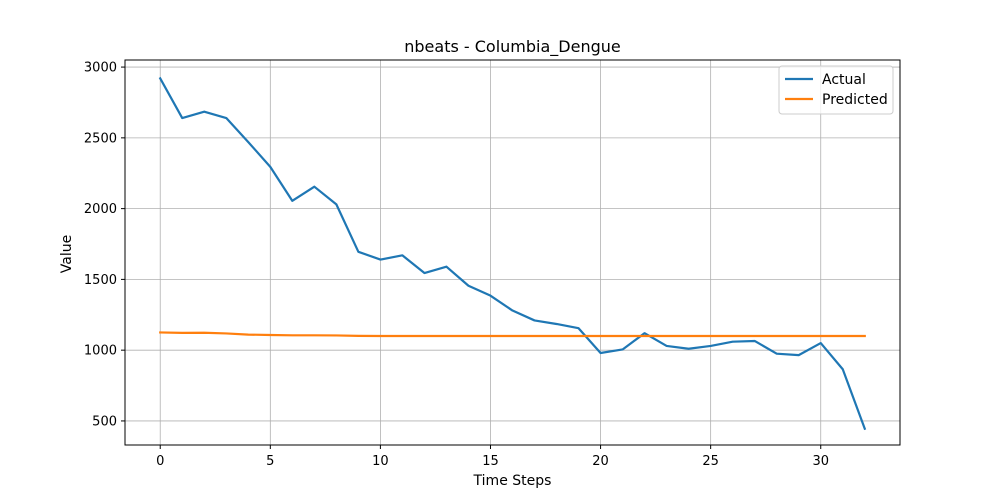  What do you see at coordinates (100, 351) in the screenshot?
I see `y-tick-label: 1000` at bounding box center [100, 351].